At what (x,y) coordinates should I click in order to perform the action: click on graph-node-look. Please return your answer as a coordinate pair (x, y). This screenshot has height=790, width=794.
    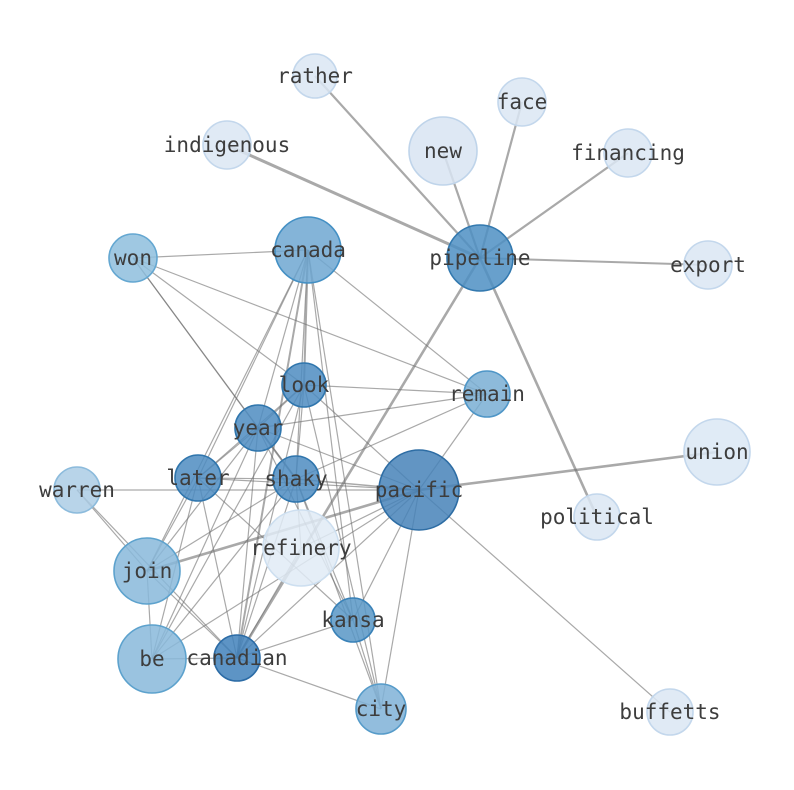
    Looking at the image, I should click on (304, 385).